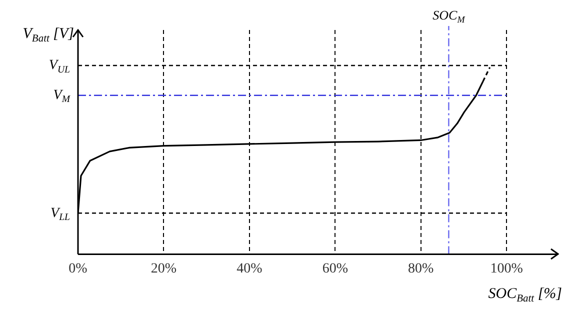  Describe the element at coordinates (335, 268) in the screenshot. I see `x-tick-label: 60%` at that location.